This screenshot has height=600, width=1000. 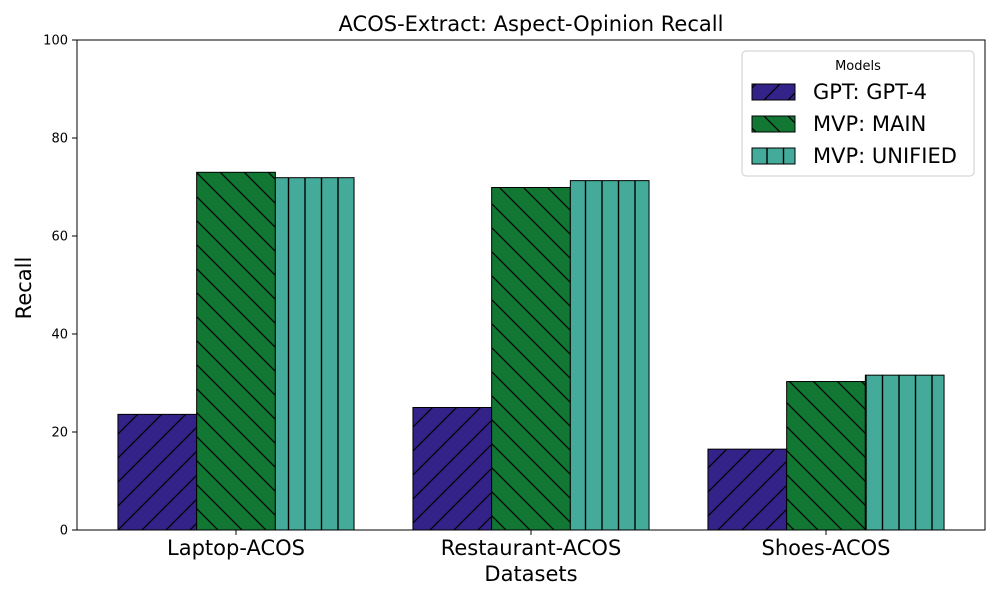 I want to click on y-tick-label: 0, so click(x=64, y=531).